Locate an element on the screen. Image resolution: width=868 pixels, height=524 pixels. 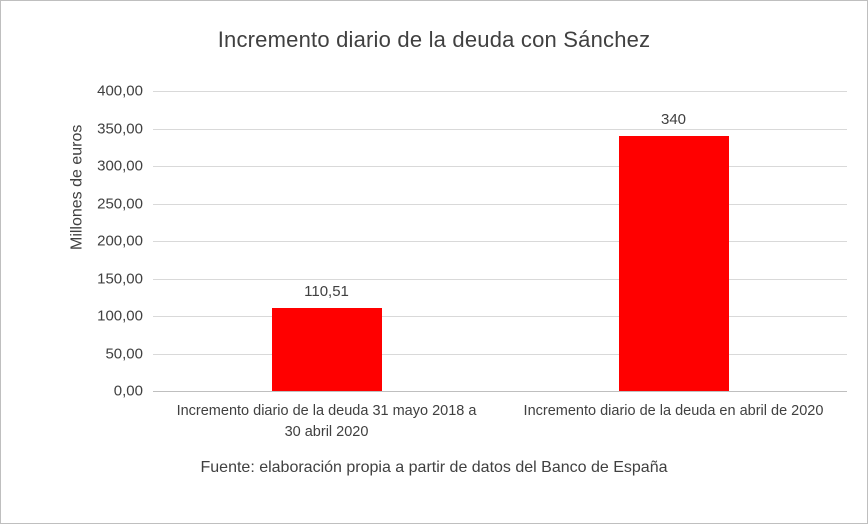
y-tick-label: 100,00 is located at coordinates (120, 316).